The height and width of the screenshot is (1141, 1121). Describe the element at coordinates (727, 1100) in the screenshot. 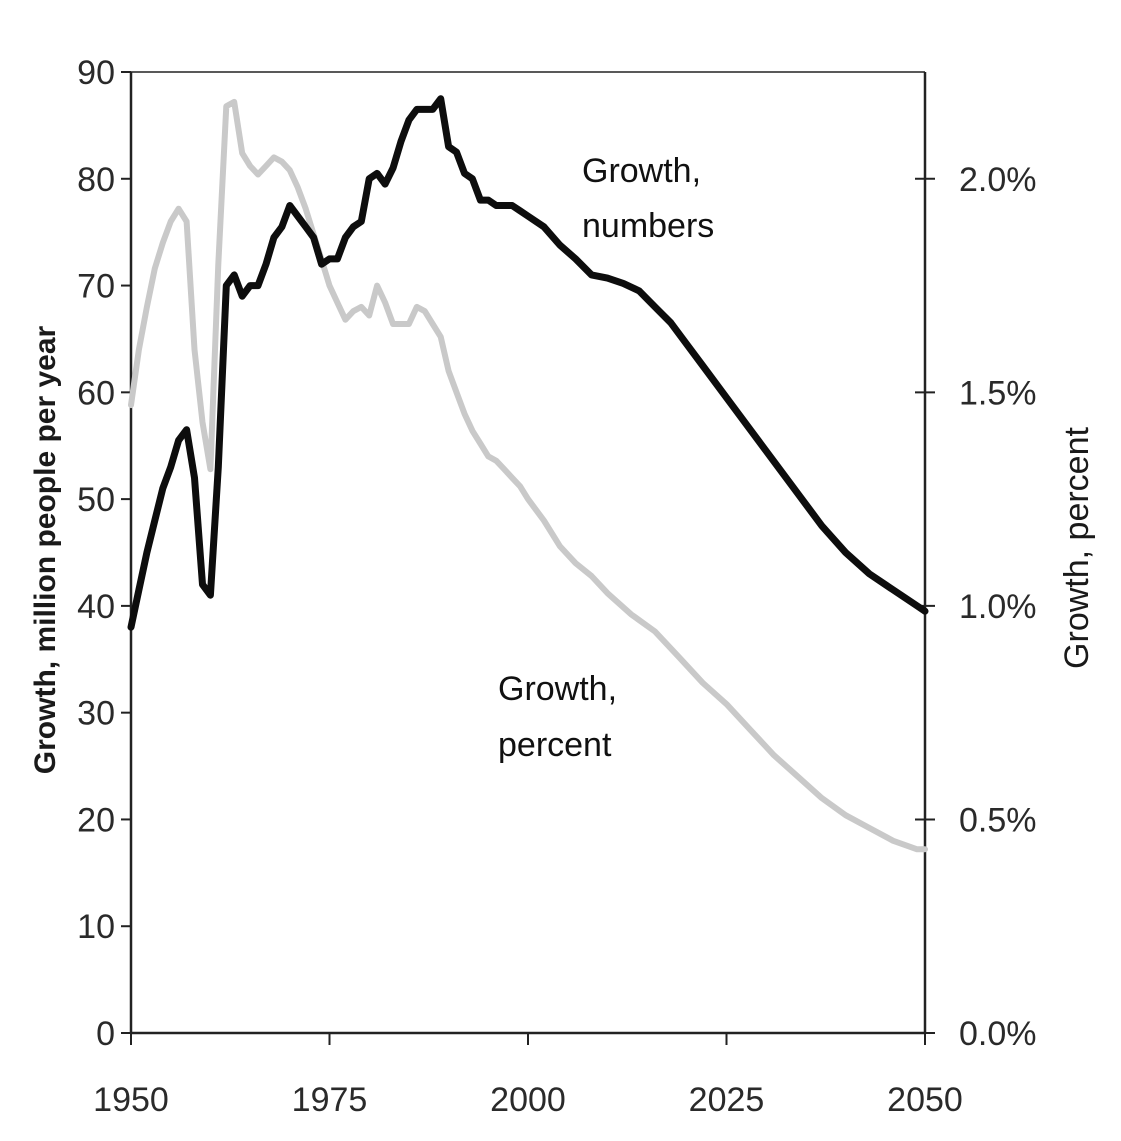

I see `x-tick-label: 2025` at that location.